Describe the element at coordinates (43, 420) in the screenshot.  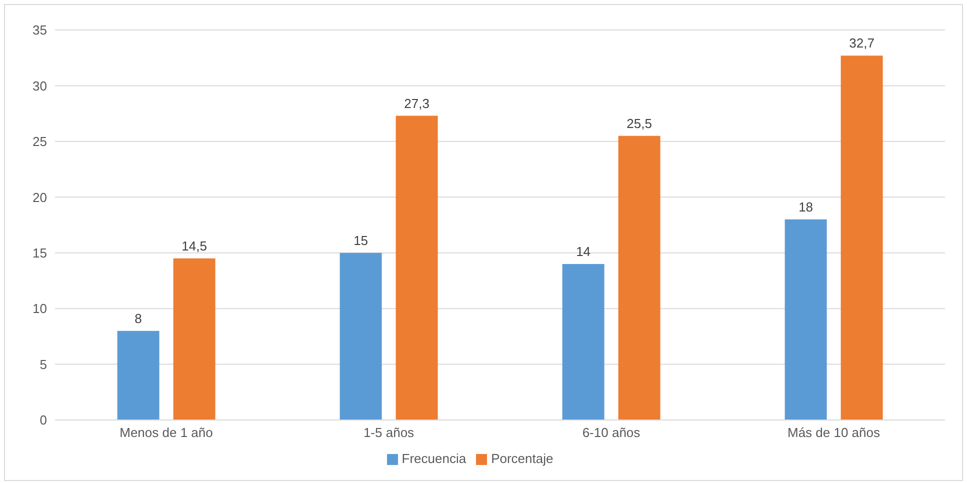
I see `y-tick-label: 0` at that location.